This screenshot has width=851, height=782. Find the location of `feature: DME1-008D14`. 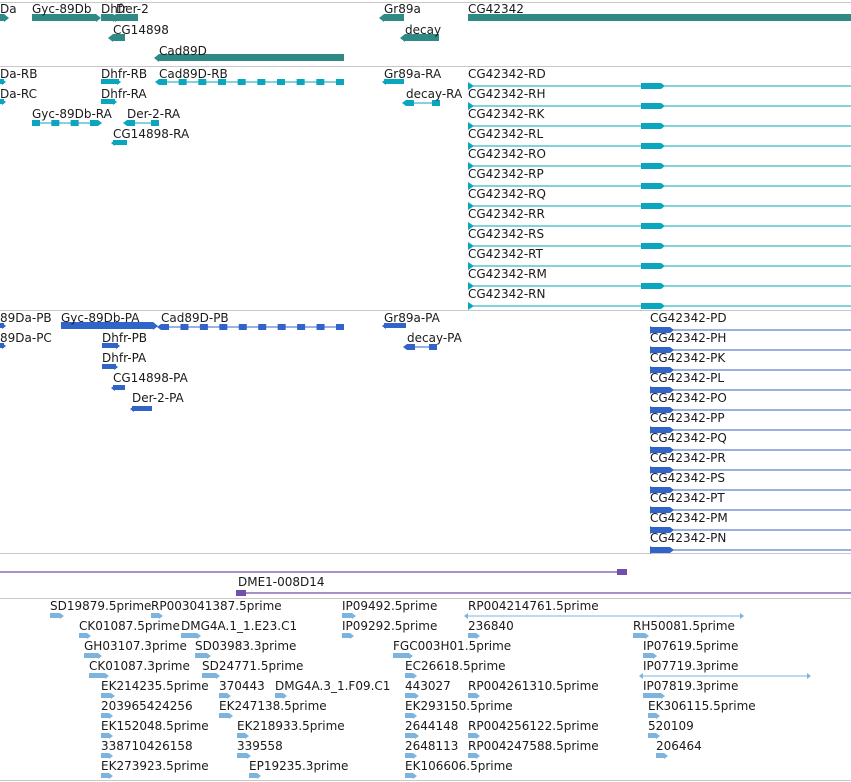

feature: DME1-008D14 is located at coordinates (543, 585).